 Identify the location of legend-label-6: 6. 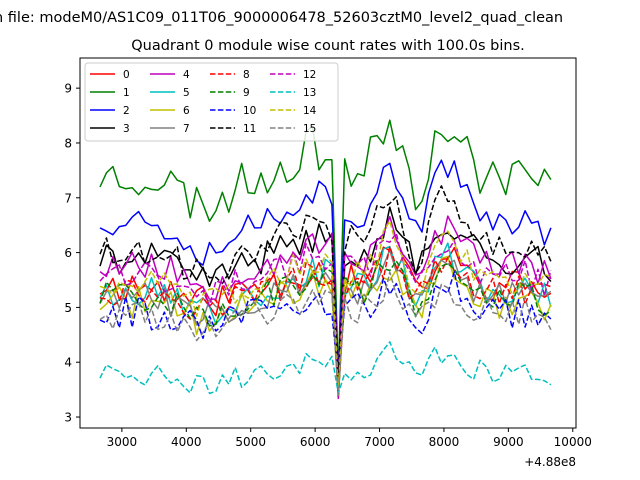
(186, 111).